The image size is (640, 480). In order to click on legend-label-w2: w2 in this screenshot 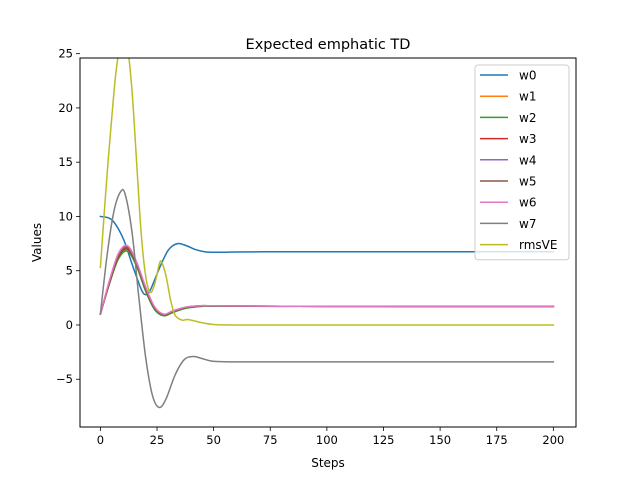, I will do `click(527, 118)`.